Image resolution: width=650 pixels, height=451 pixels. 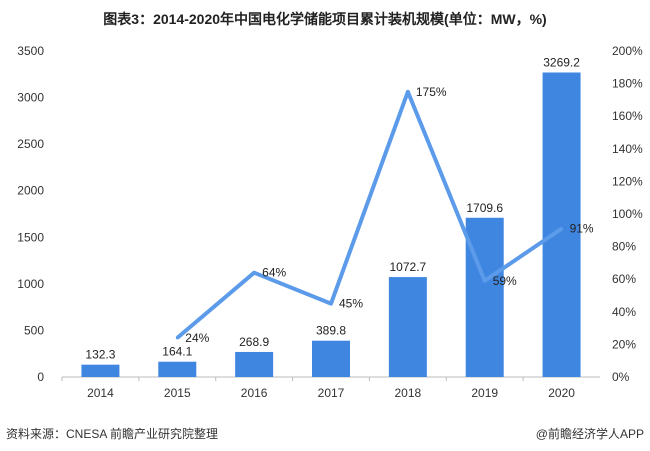 I want to click on right-tick-label: 120%, so click(x=627, y=181).